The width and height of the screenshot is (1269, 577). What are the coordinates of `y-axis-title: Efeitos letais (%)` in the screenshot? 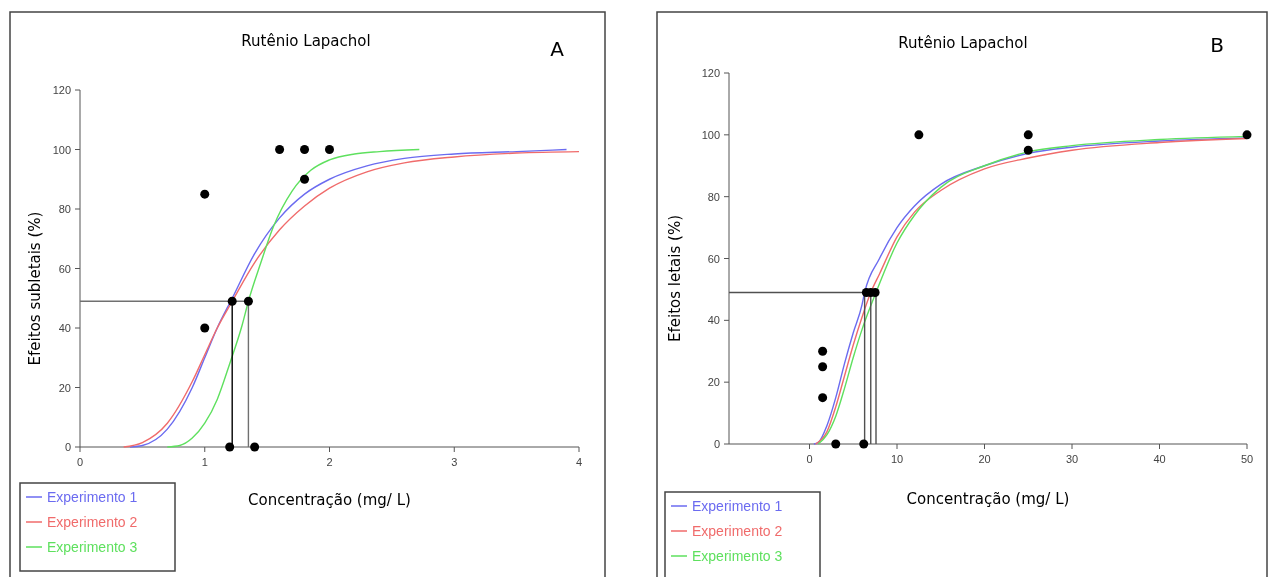 It's located at (675, 278).